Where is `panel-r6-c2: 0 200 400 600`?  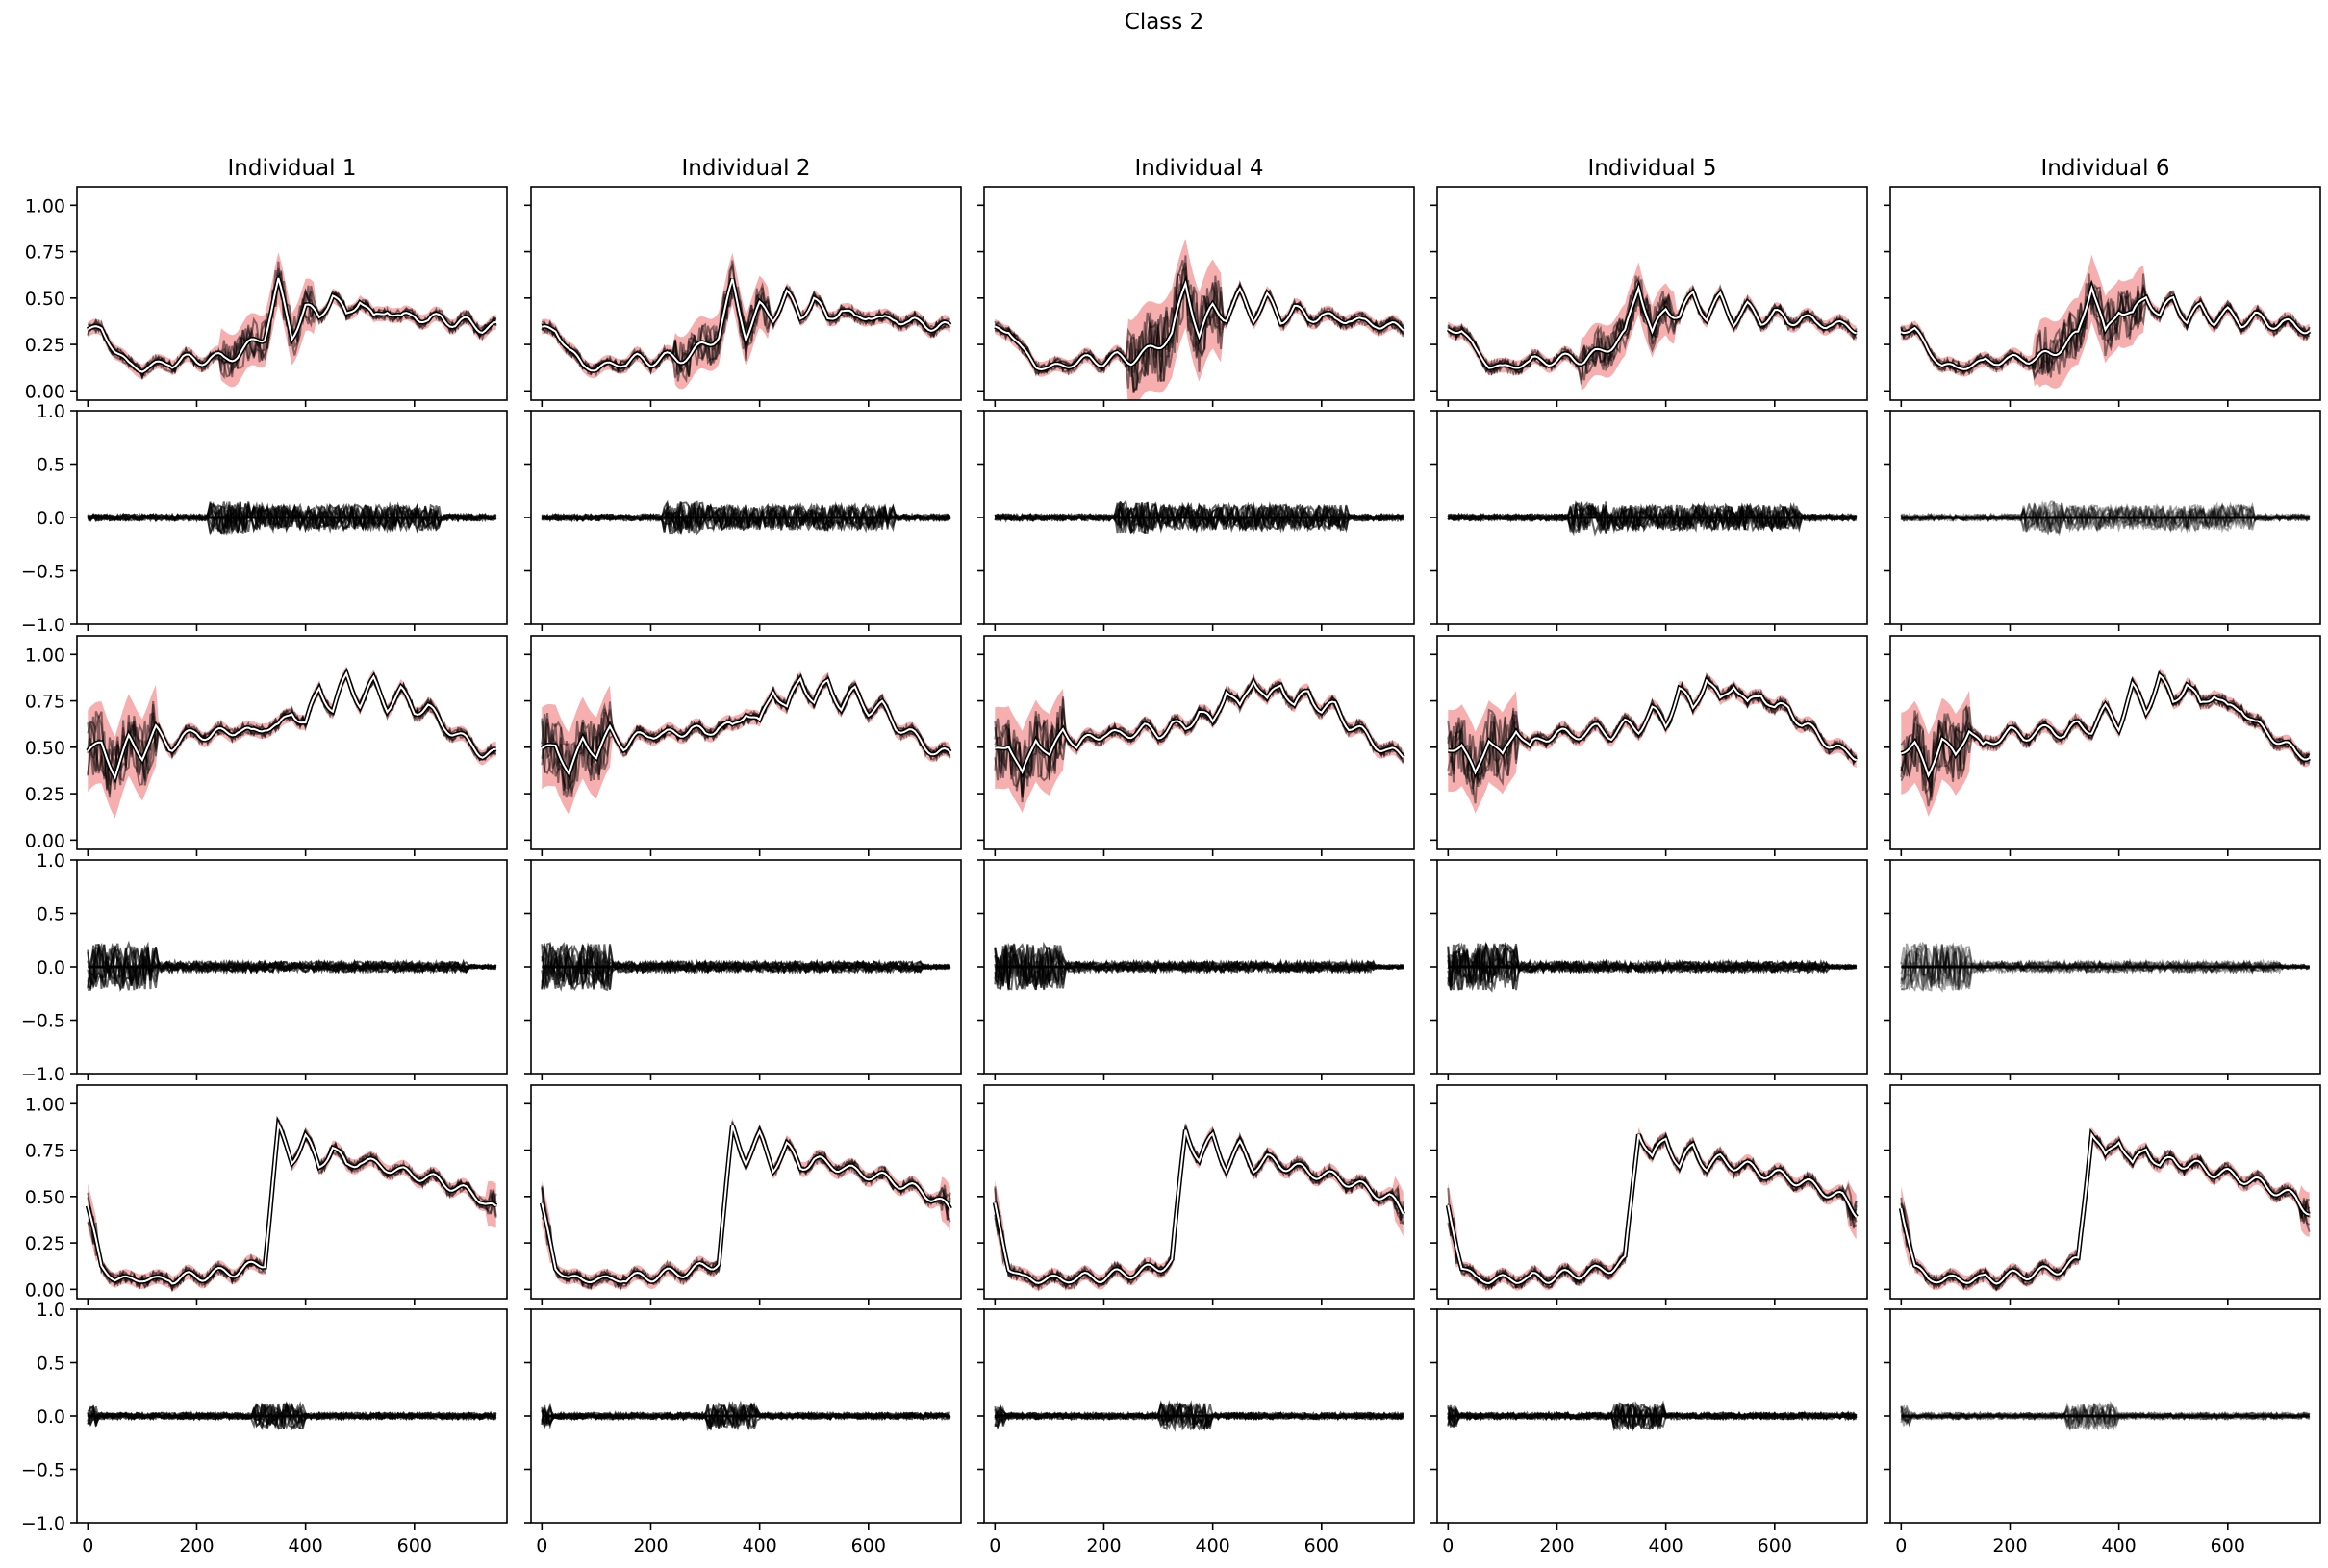
panel-r6-c2: 0 200 400 600 is located at coordinates (743, 1432).